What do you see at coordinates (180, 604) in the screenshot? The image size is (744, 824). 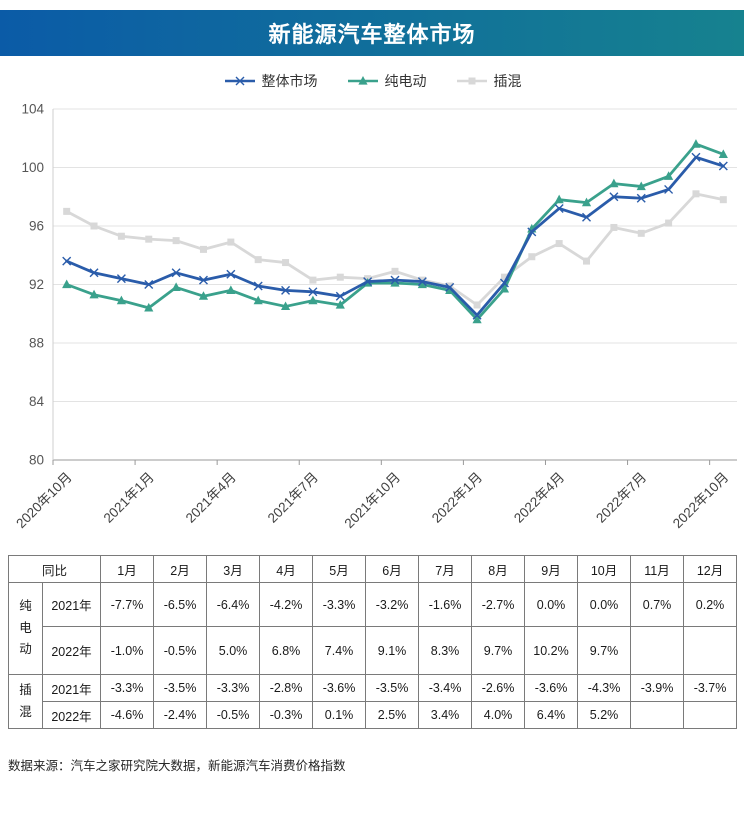 I see `value-cell: -6.5%` at bounding box center [180, 604].